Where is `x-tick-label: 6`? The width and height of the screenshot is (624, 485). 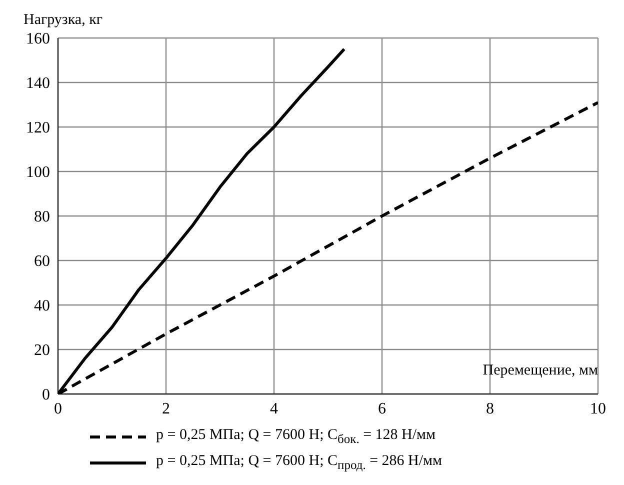 x-tick-label: 6 is located at coordinates (382, 409).